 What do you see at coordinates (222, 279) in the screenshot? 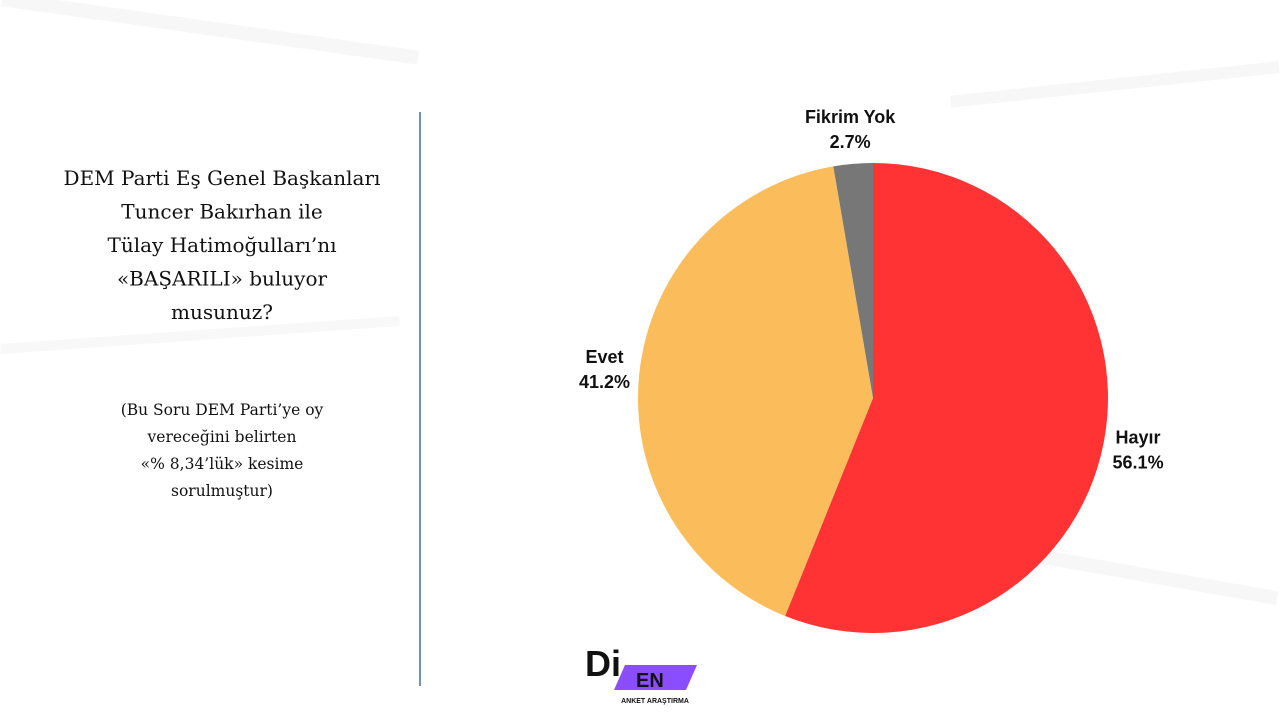
I see `question-line: «BAŞARILI» buluyor` at bounding box center [222, 279].